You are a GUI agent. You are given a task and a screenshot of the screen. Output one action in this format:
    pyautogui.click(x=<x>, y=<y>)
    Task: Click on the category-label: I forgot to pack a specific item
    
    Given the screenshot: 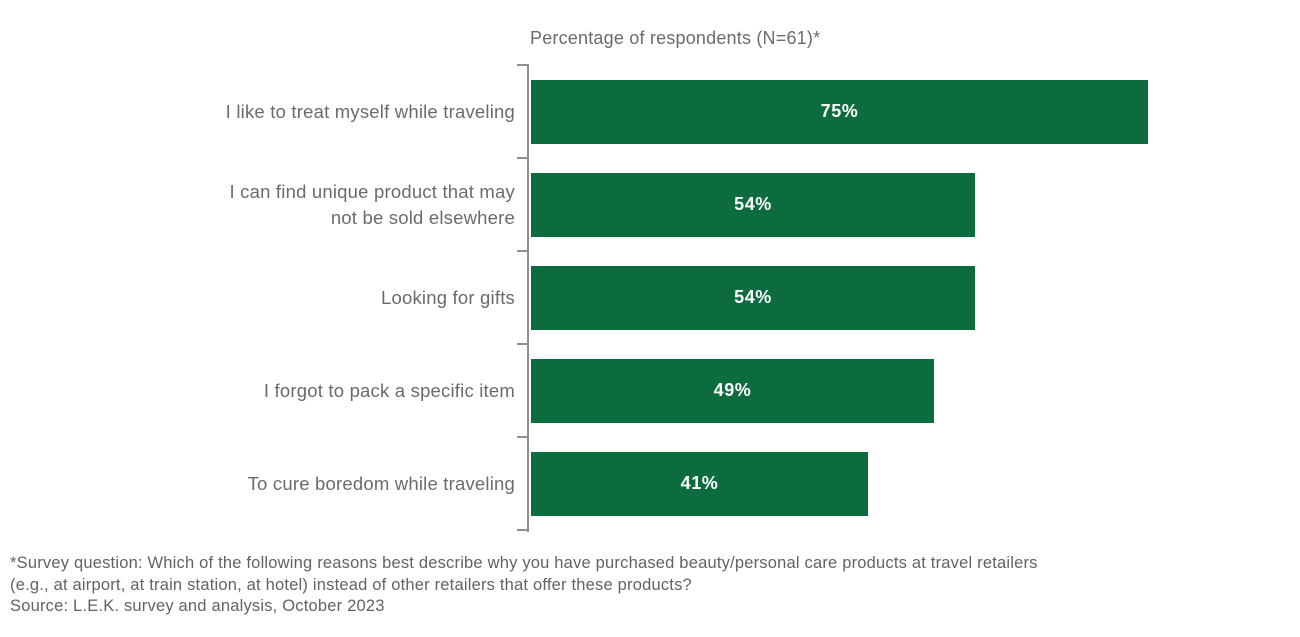 What is the action you would take?
    pyautogui.click(x=389, y=390)
    